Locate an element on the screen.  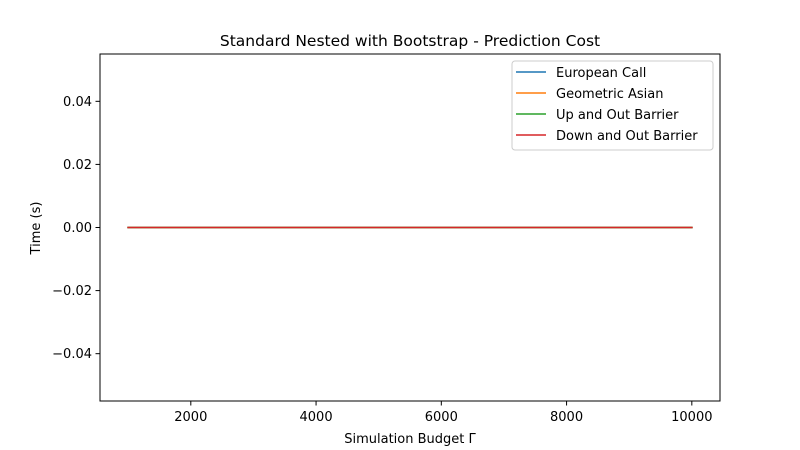
legend-box is located at coordinates (612, 105).